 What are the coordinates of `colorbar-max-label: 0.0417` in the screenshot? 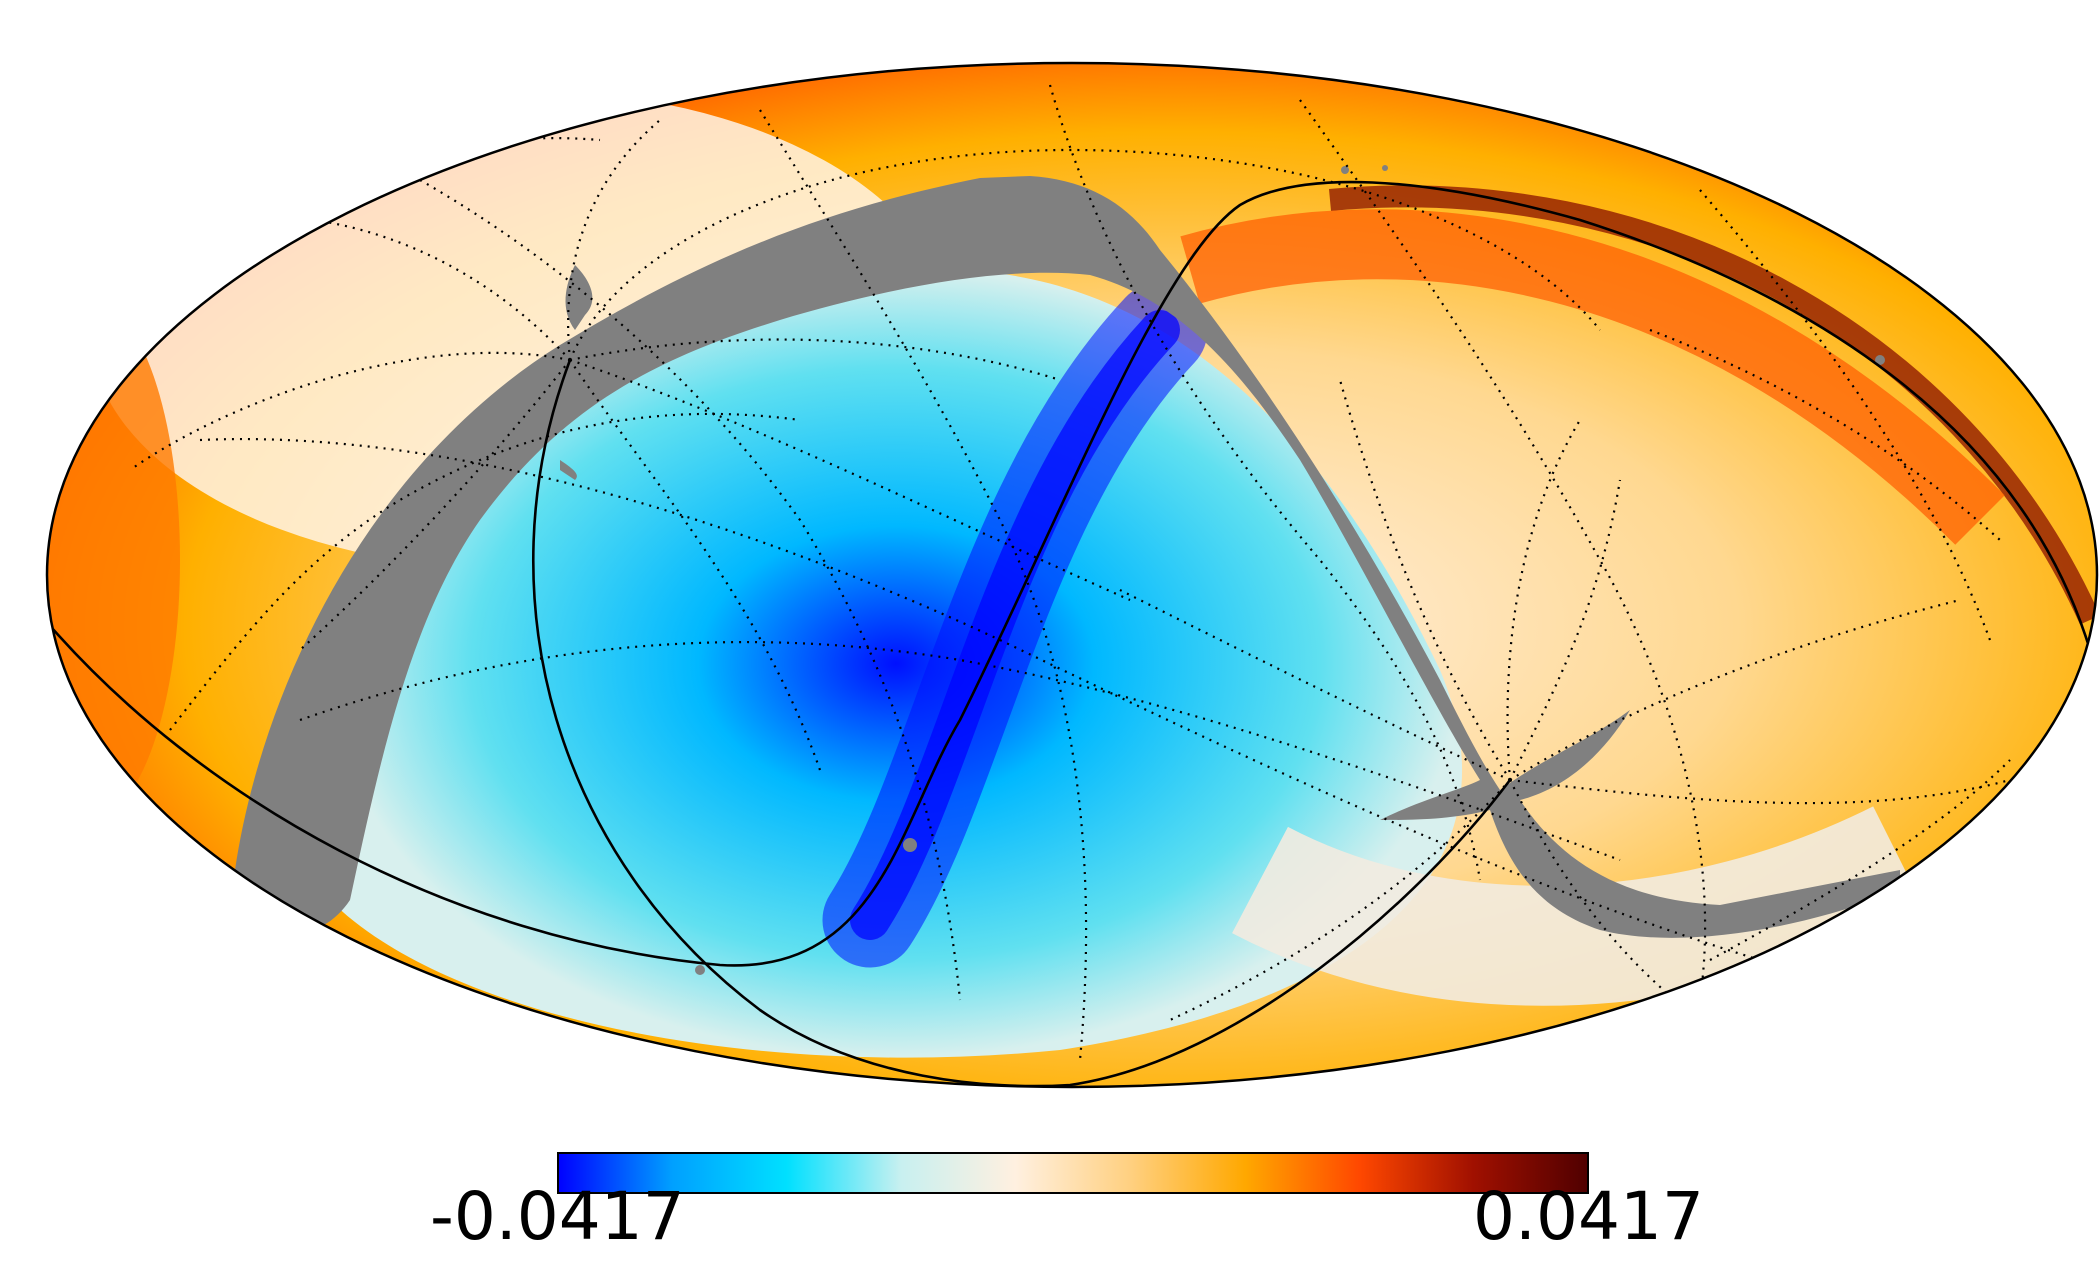 It's located at (1588, 1216).